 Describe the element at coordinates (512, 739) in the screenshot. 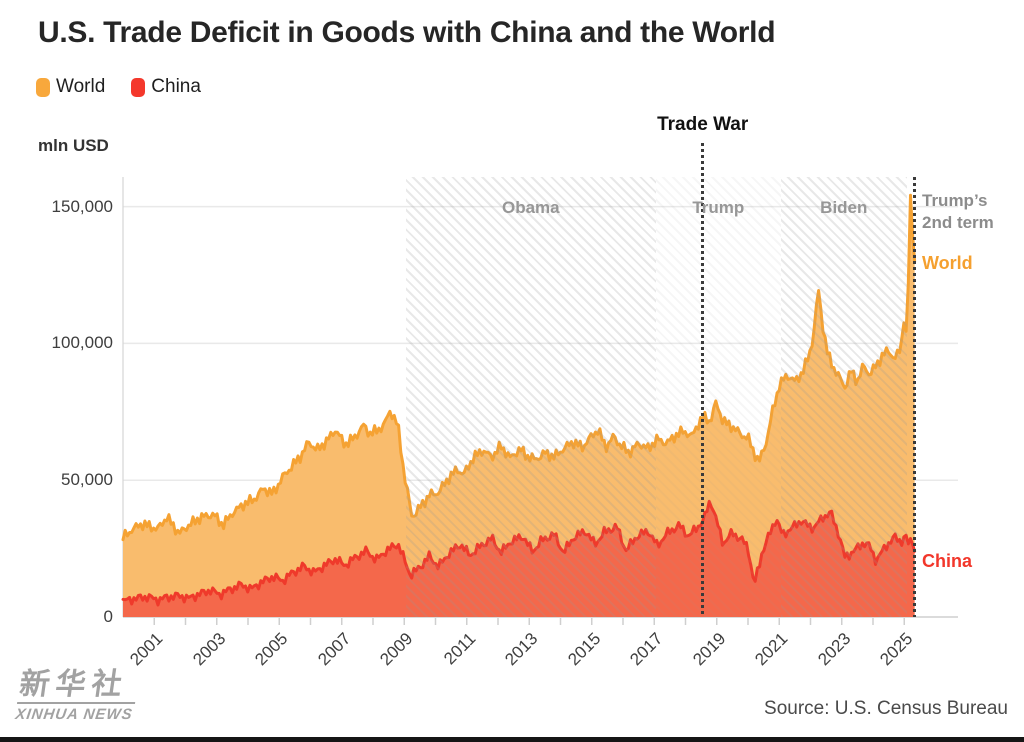

I see `bottom-border-bar` at that location.